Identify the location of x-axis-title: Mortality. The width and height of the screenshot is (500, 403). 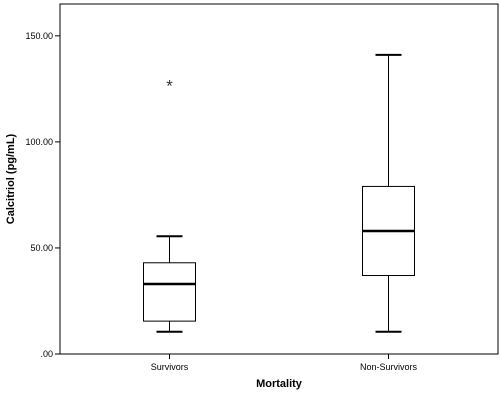
(279, 384).